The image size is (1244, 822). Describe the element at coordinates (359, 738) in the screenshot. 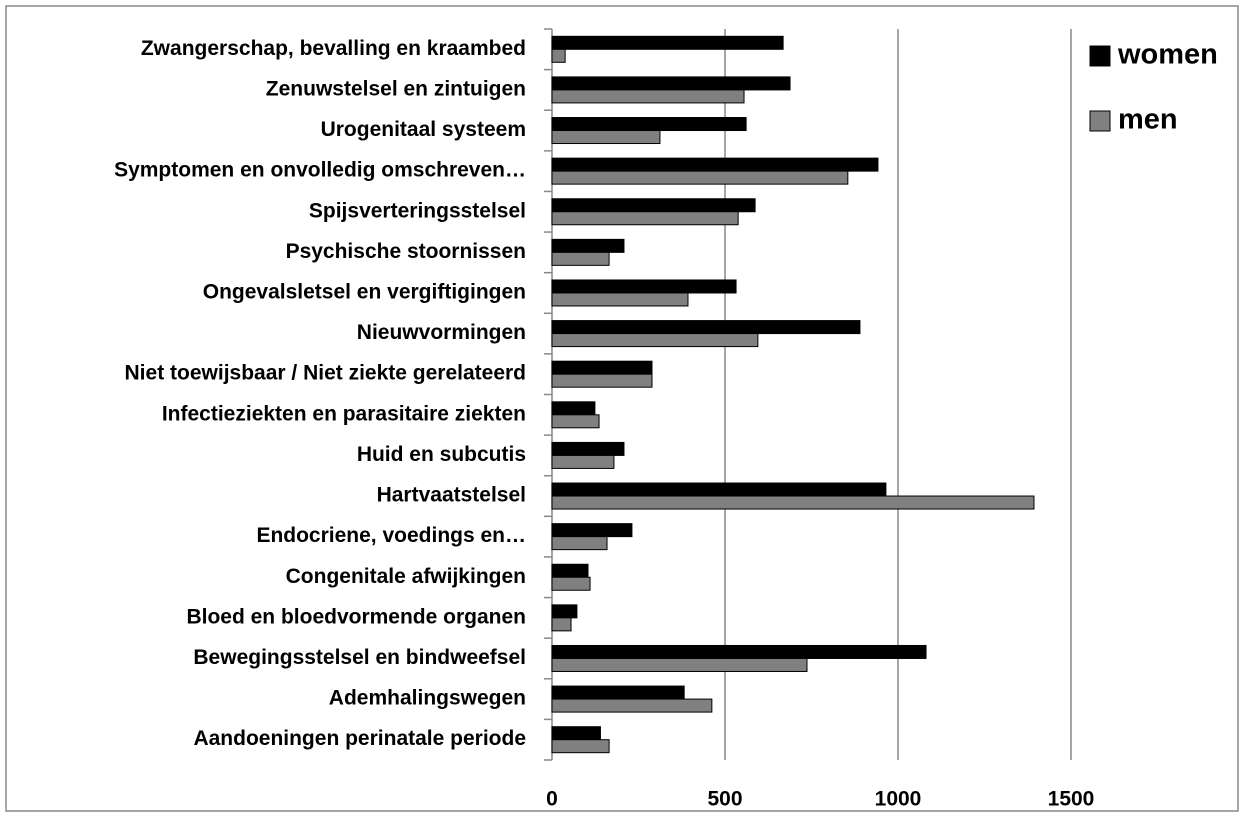

I see `y-tick-label: Aandoeningen perinatale periode` at that location.